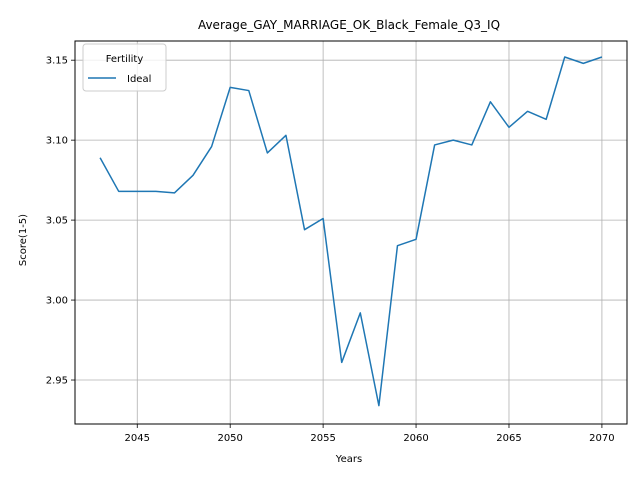 The width and height of the screenshot is (640, 480). I want to click on y-tick-label: 3.00, so click(57, 301).